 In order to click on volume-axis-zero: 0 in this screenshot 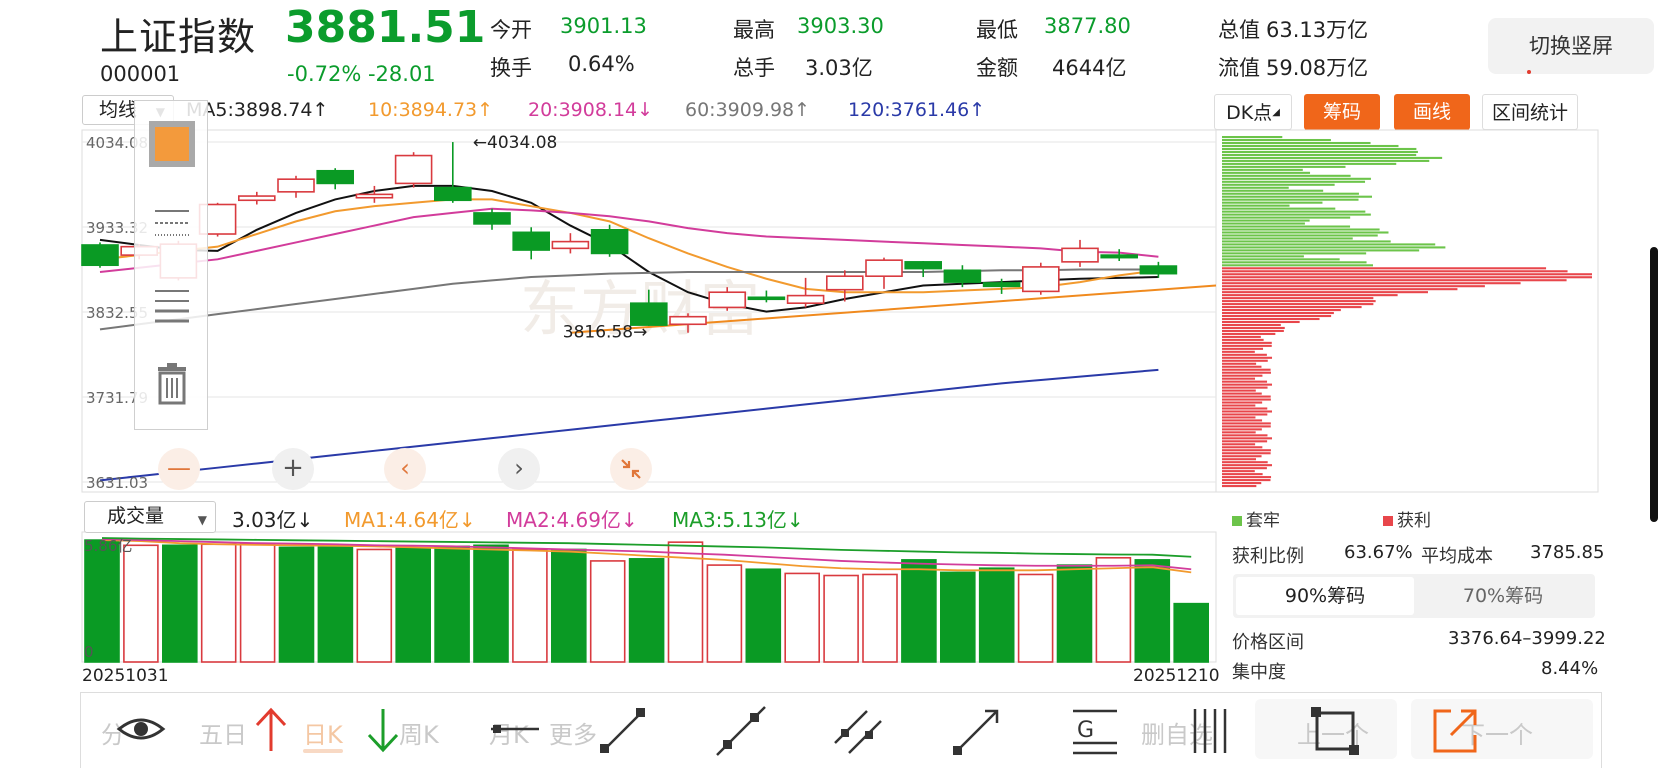, I will do `click(89, 652)`.